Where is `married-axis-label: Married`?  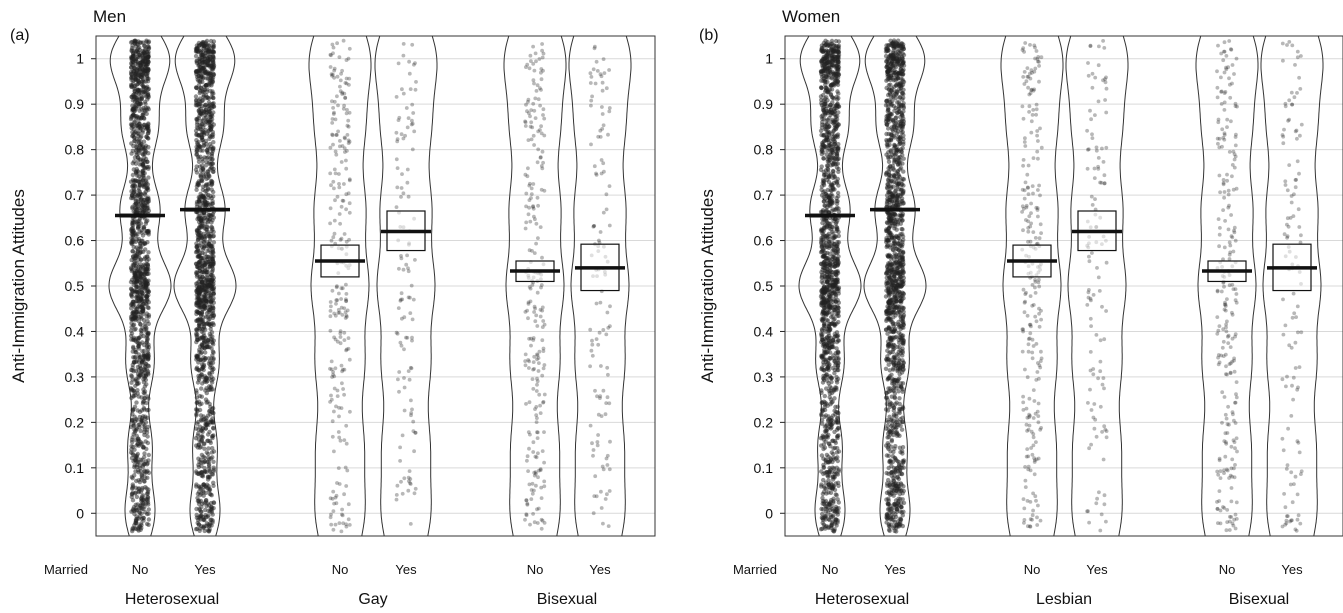 married-axis-label: Married is located at coordinates (66, 569).